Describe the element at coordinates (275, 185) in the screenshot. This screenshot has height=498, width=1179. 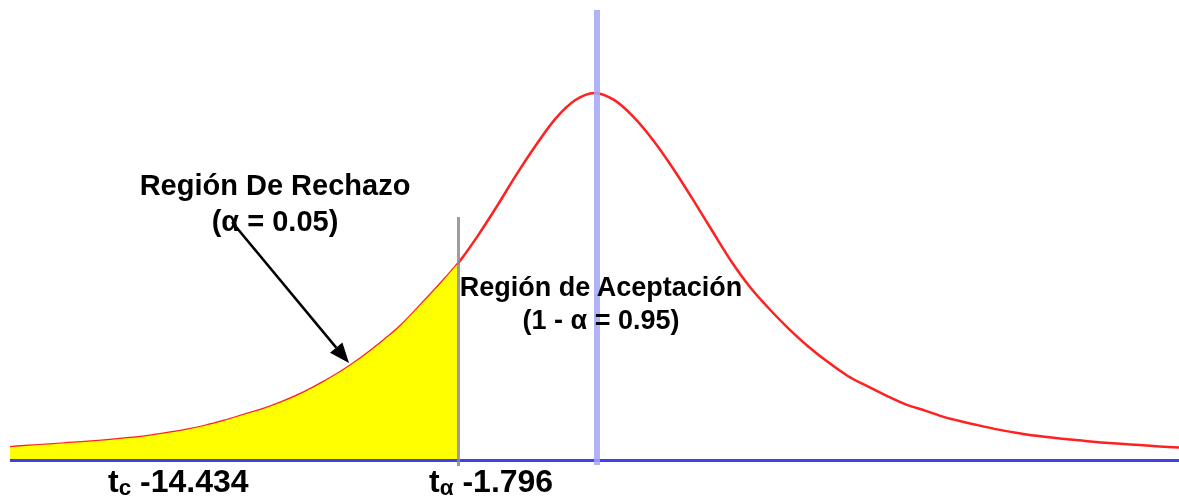
I see `annotation: Región De Rechazo` at that location.